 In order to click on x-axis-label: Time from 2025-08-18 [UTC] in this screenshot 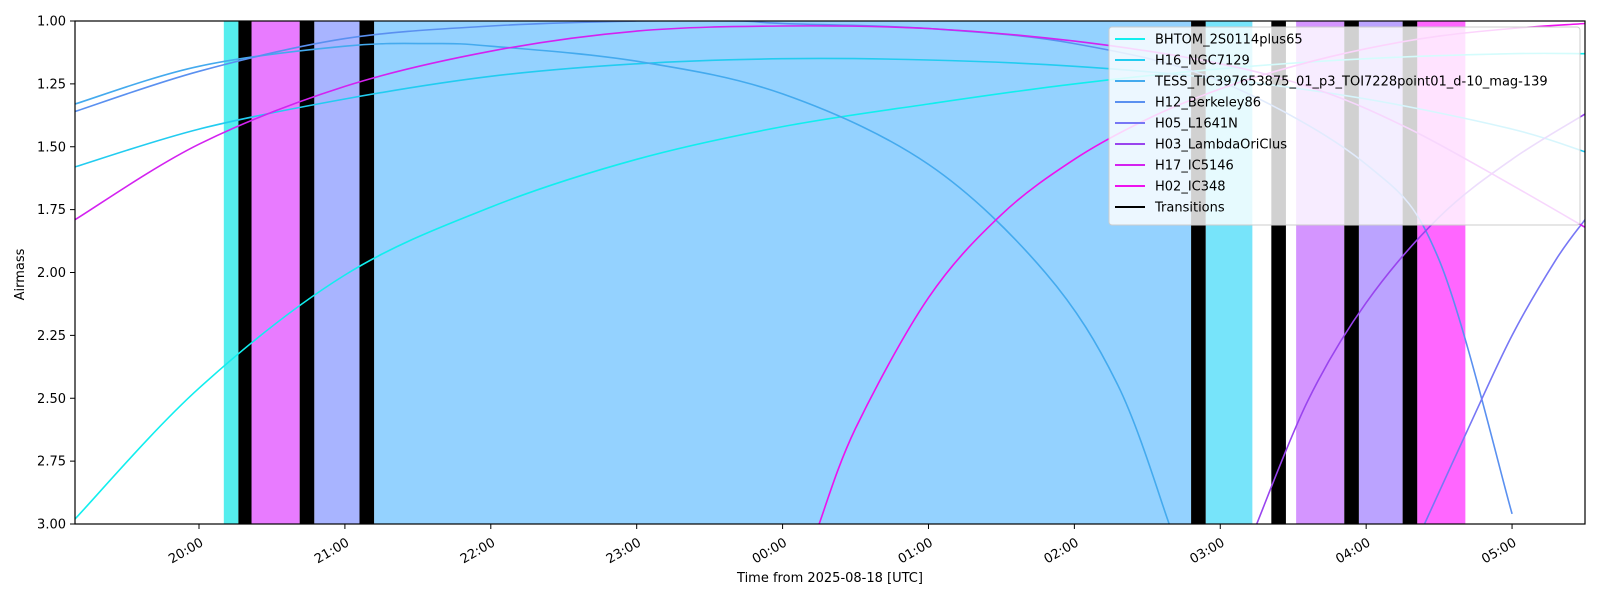, I will do `click(829, 578)`.